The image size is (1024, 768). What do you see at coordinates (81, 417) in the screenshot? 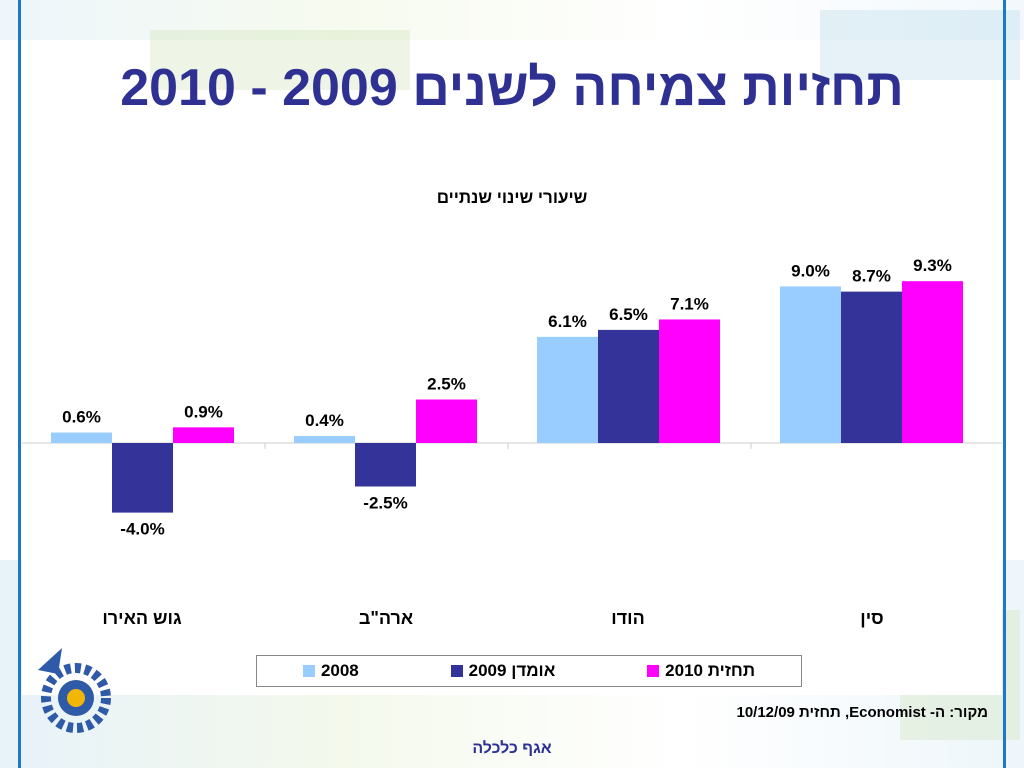
I see `data-label: 0.6%` at bounding box center [81, 417].